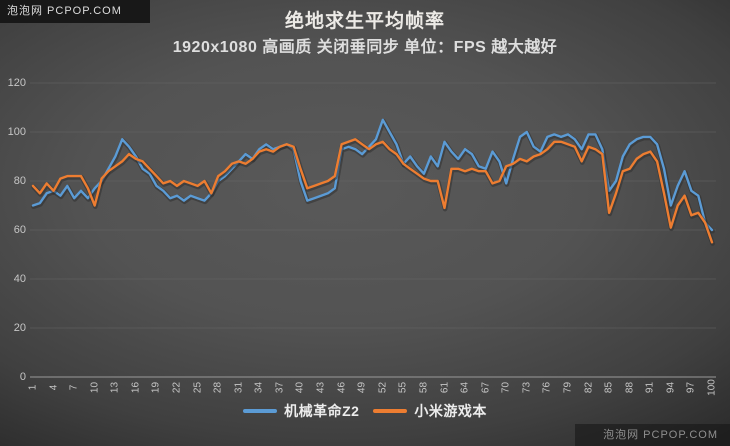  What do you see at coordinates (16, 83) in the screenshot?
I see `y-axis-tick-label: 120` at bounding box center [16, 83].